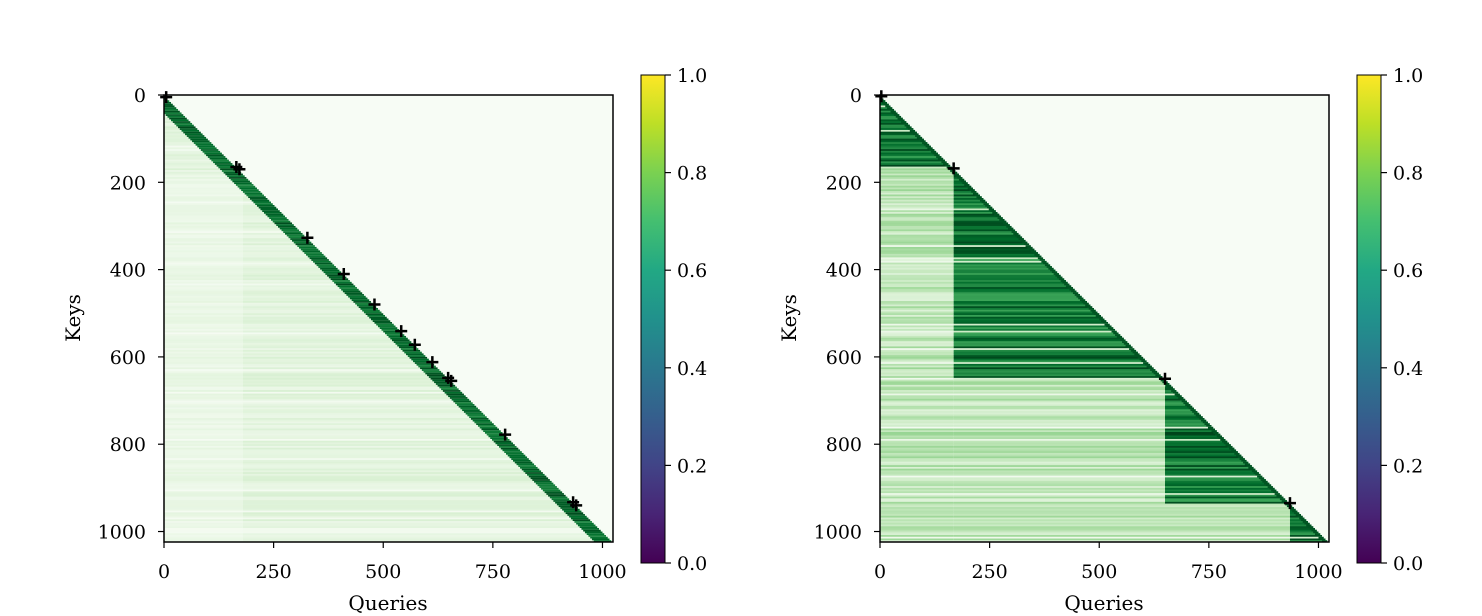 The image size is (1482, 616). What do you see at coordinates (128, 445) in the screenshot?
I see `y-tick-label: 800` at bounding box center [128, 445].